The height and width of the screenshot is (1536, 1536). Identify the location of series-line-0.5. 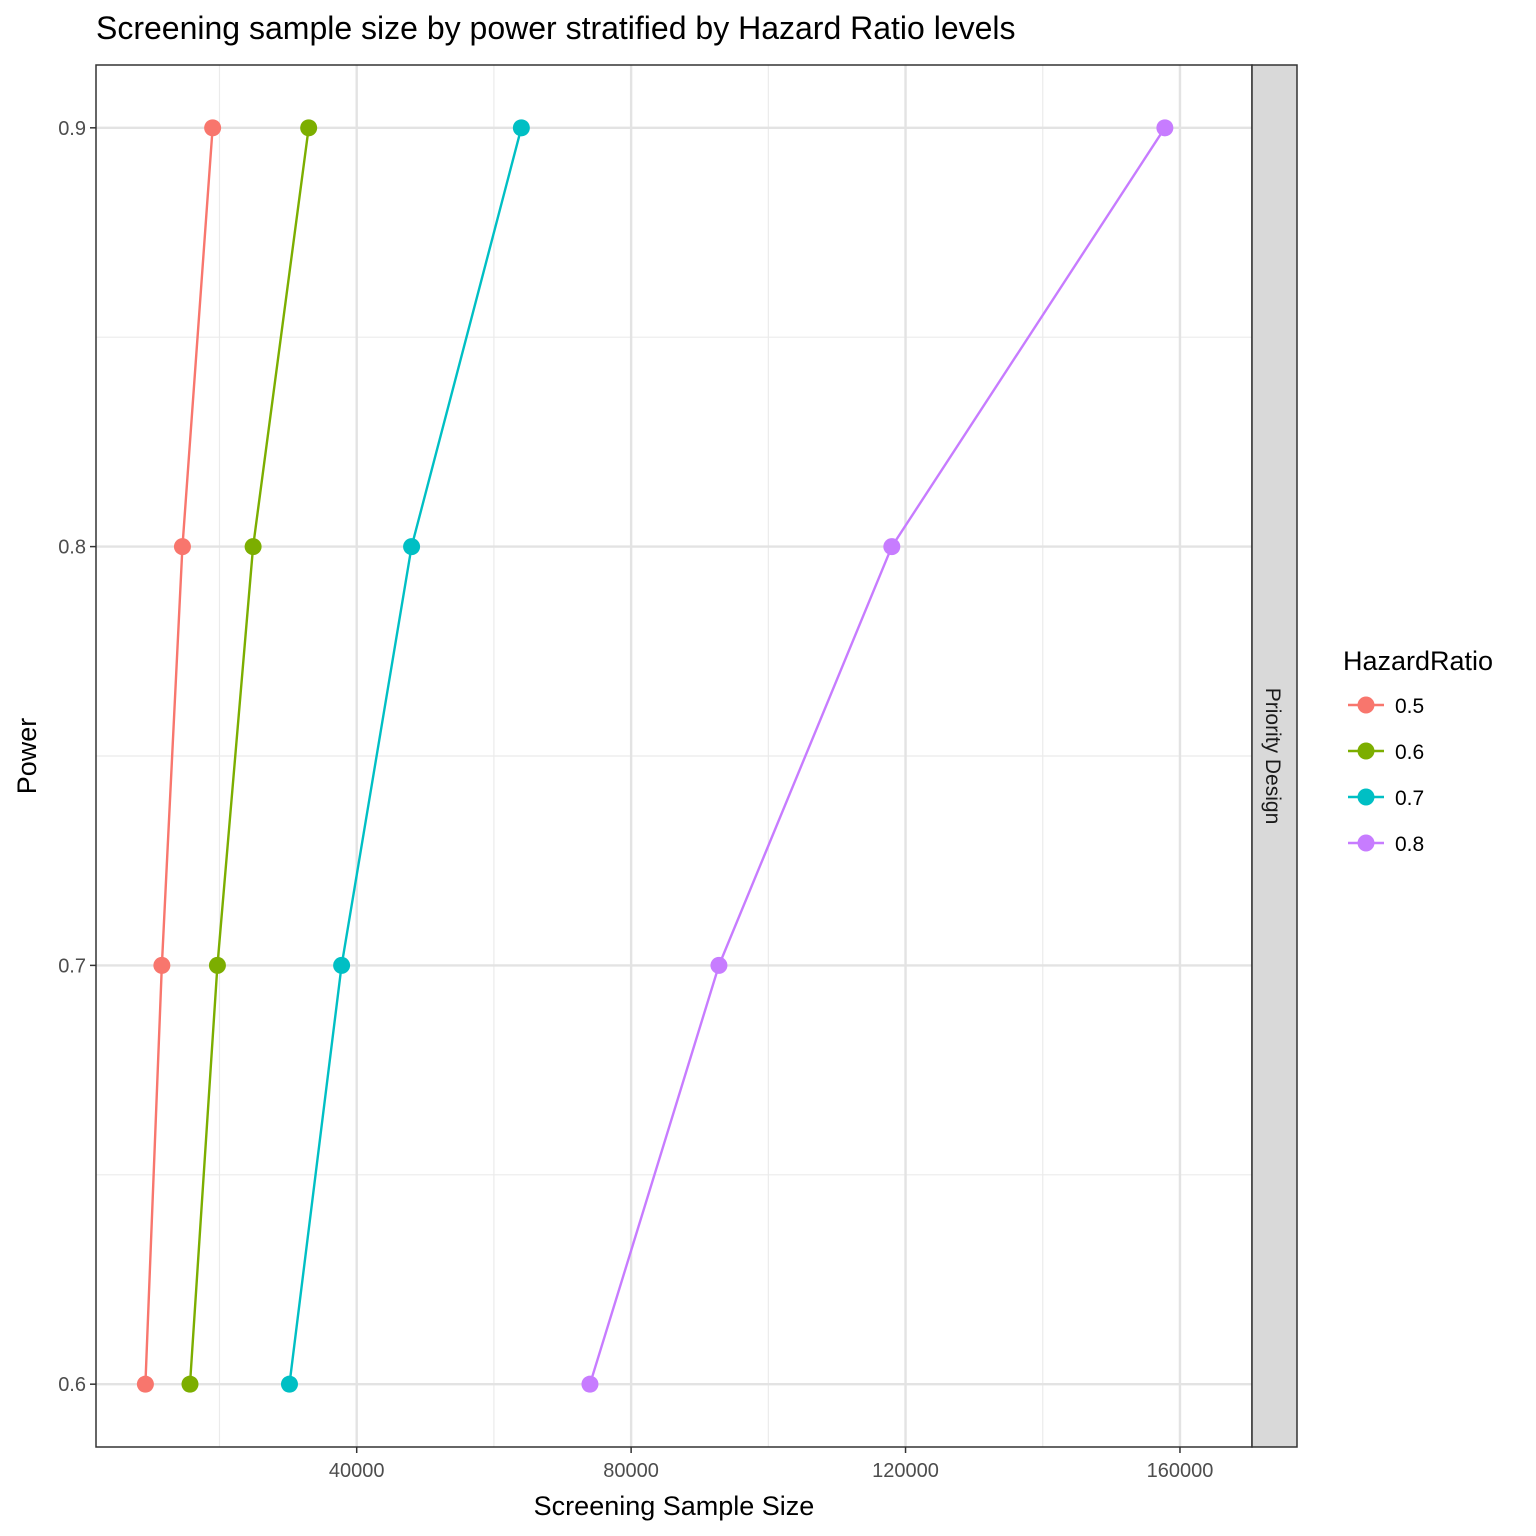
(179, 756).